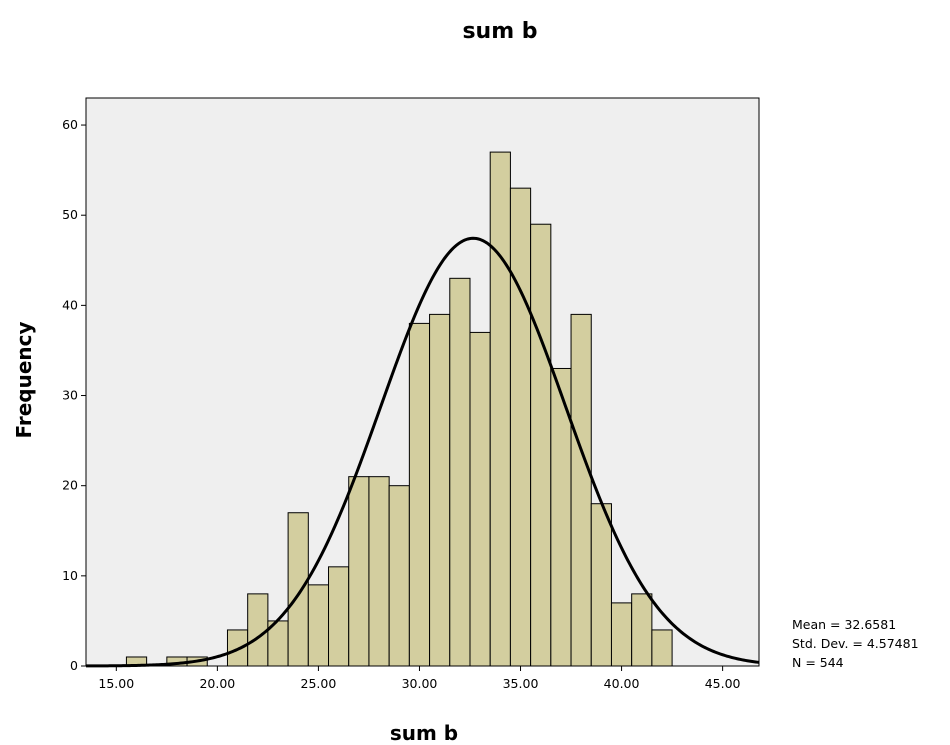 Image resolution: width=950 pixels, height=745 pixels. Describe the element at coordinates (70, 124) in the screenshot. I see `y-tick-label: 60` at that location.